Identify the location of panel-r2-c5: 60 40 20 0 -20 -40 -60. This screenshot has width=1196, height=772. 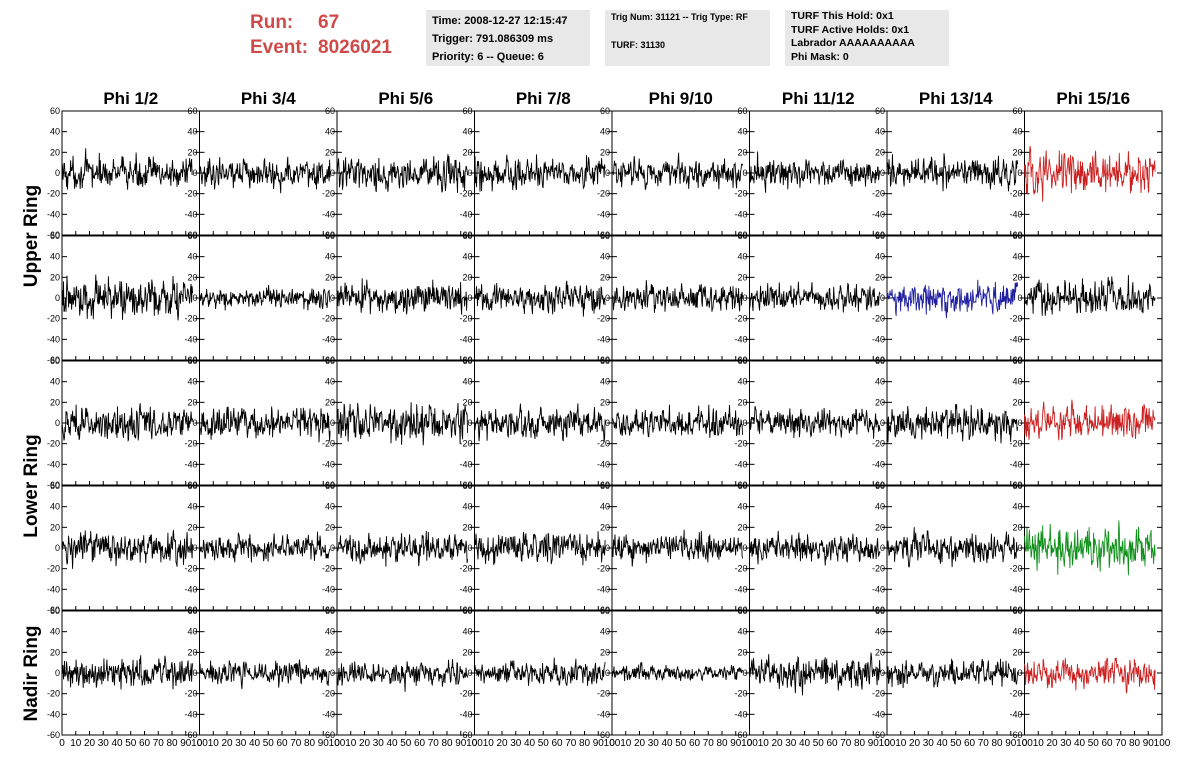
(673, 298).